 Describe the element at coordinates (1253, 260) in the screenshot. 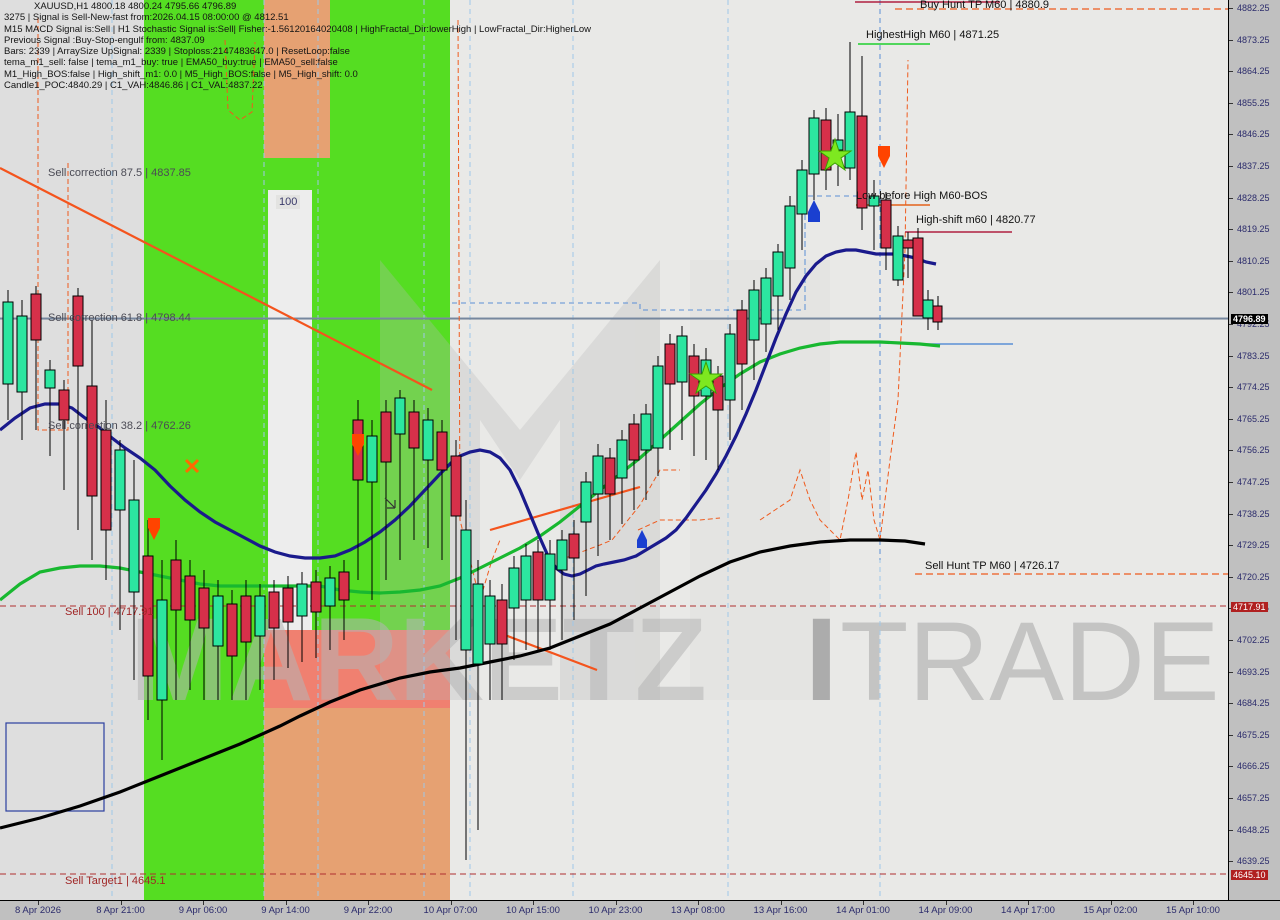

I see `price-tick-label: 4810.25` at that location.